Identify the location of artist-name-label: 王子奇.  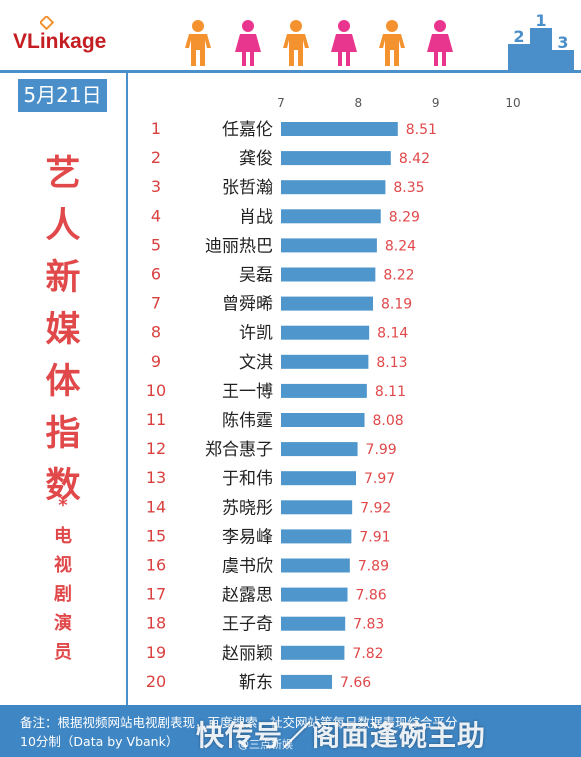
(247, 625).